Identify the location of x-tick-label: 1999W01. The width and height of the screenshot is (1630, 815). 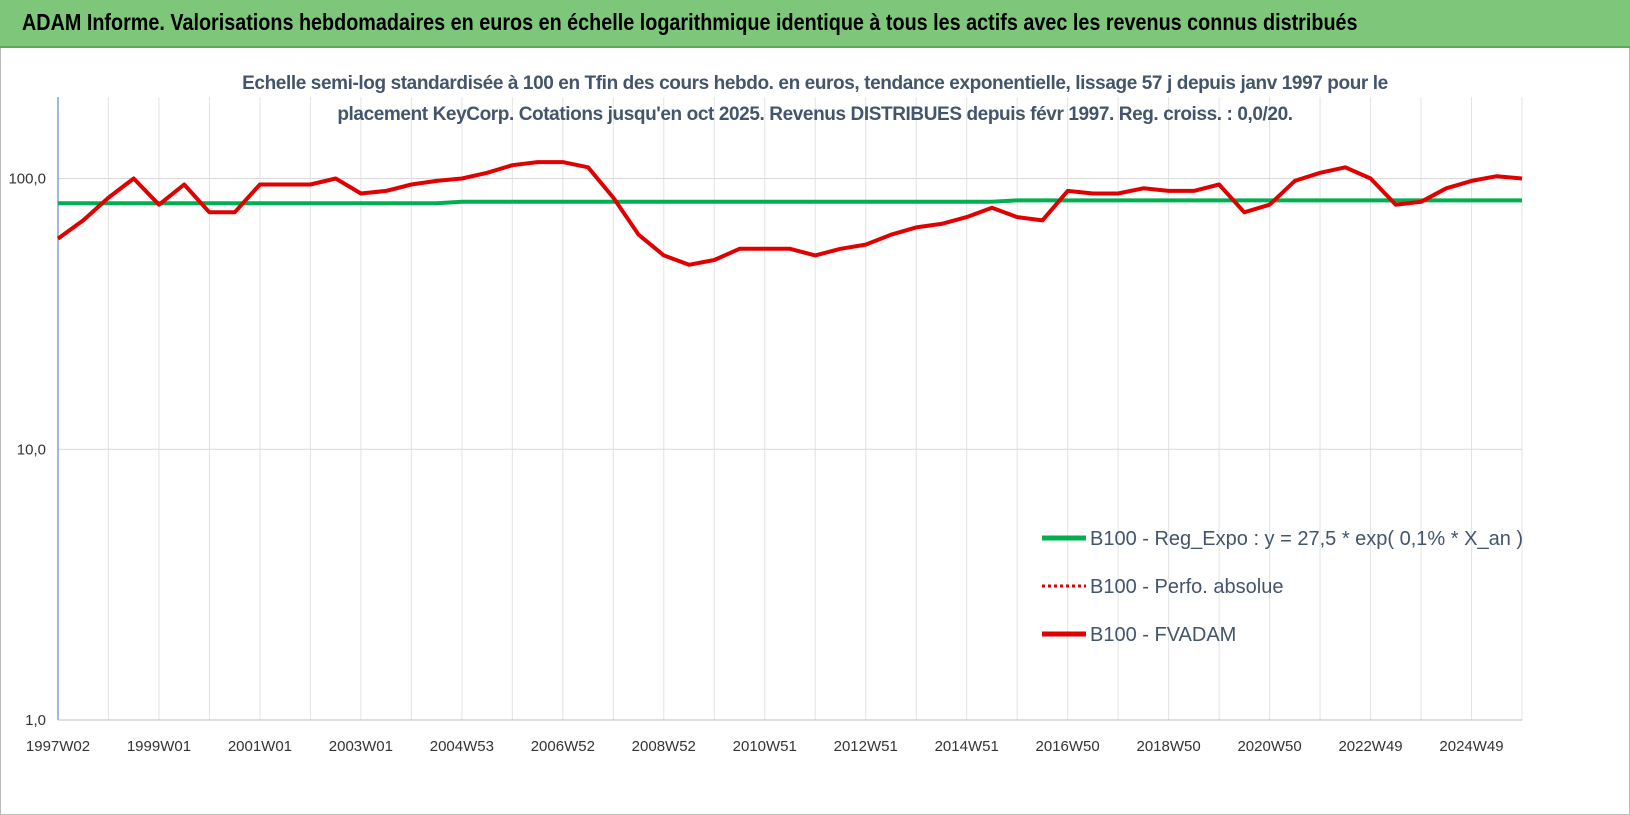
(159, 746).